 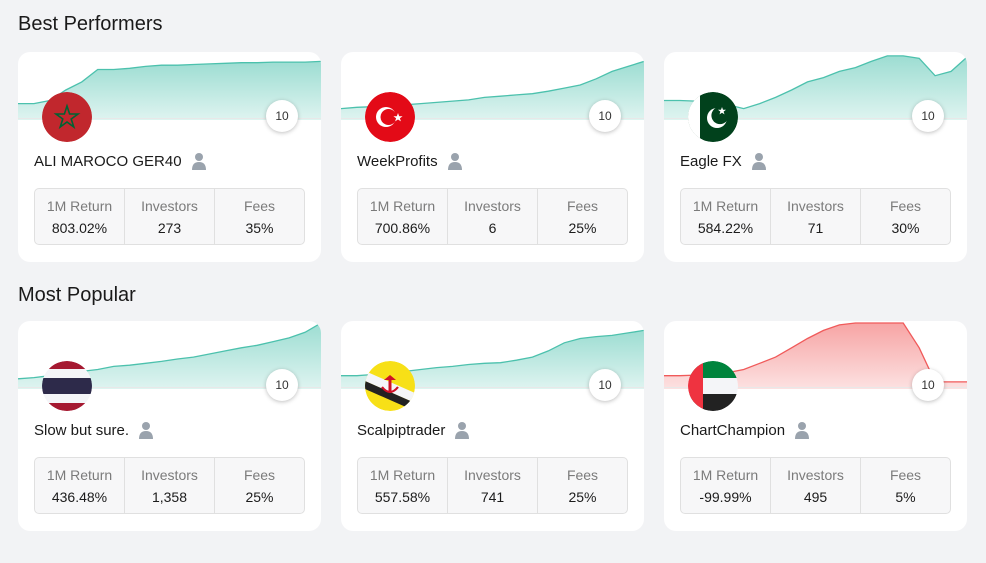 I want to click on stats-panel: 1M Return -99.99% Investors 495 Fees 5%, so click(x=815, y=485).